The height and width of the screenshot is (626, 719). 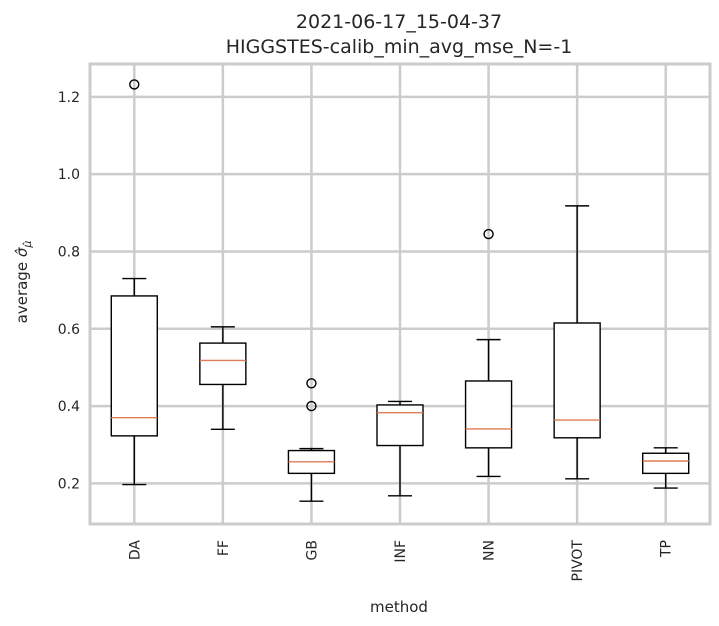 I want to click on x-tick-label: TP, so click(x=667, y=549).